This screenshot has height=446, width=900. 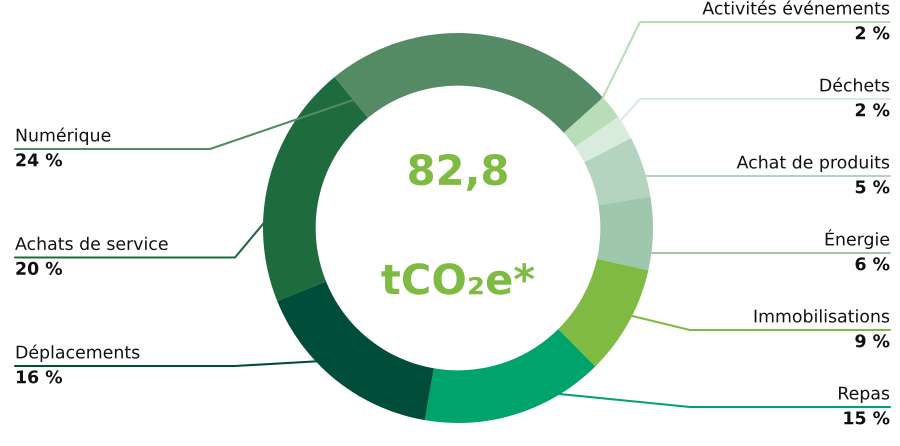 What do you see at coordinates (39, 159) in the screenshot?
I see `data-label: 24 %` at bounding box center [39, 159].